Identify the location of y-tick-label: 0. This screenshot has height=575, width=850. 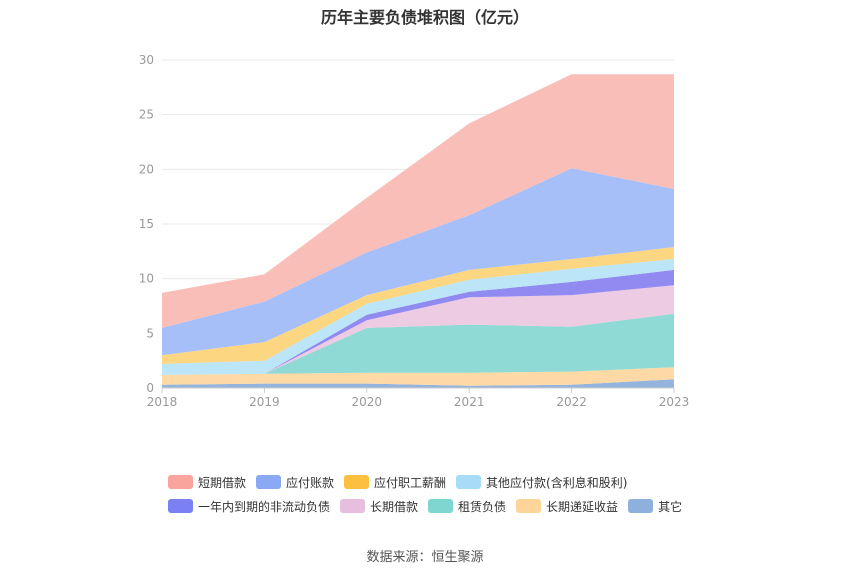
(150, 388).